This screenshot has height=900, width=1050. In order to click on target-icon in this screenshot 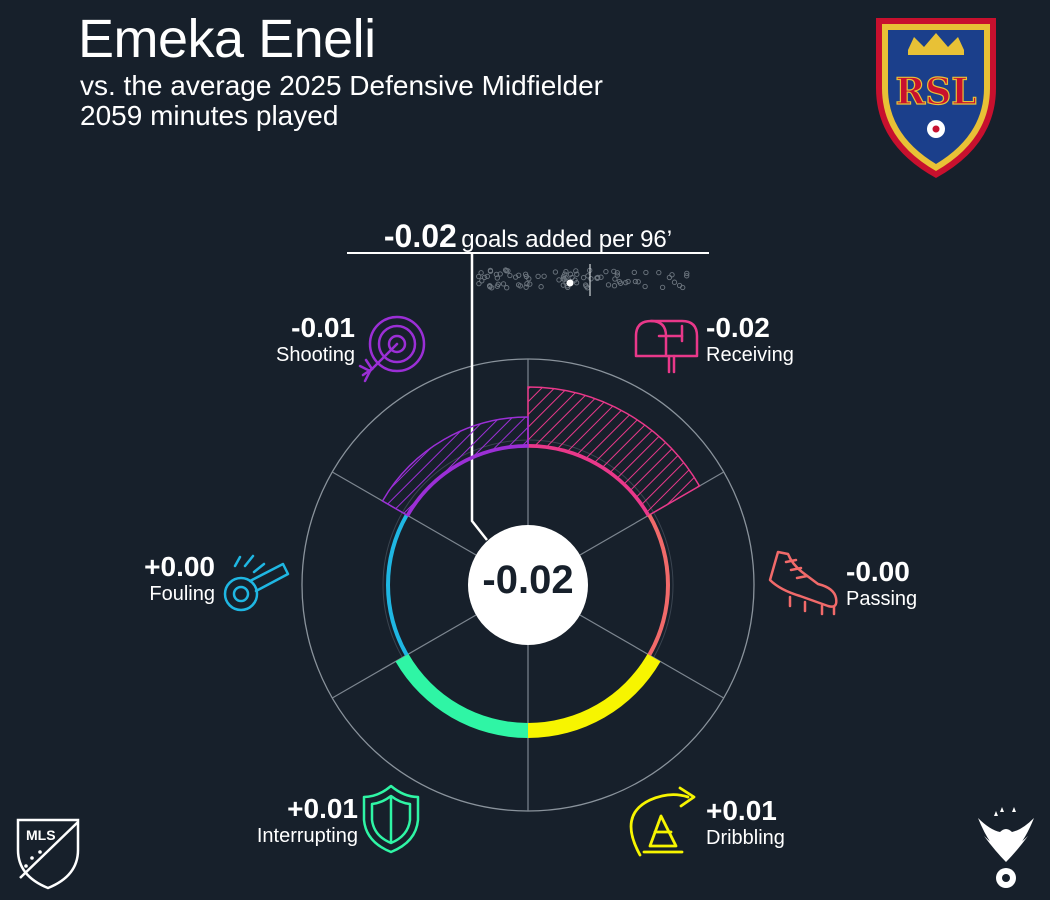, I will do `click(392, 349)`.